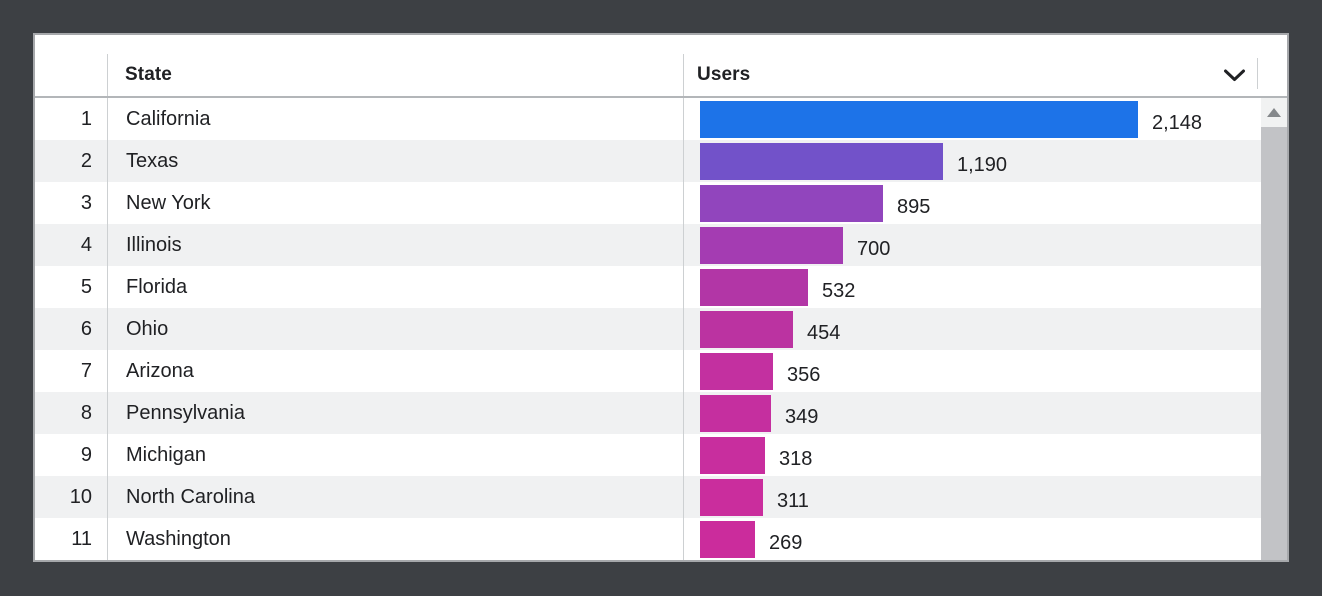  What do you see at coordinates (793, 501) in the screenshot?
I see `users-value: 311` at bounding box center [793, 501].